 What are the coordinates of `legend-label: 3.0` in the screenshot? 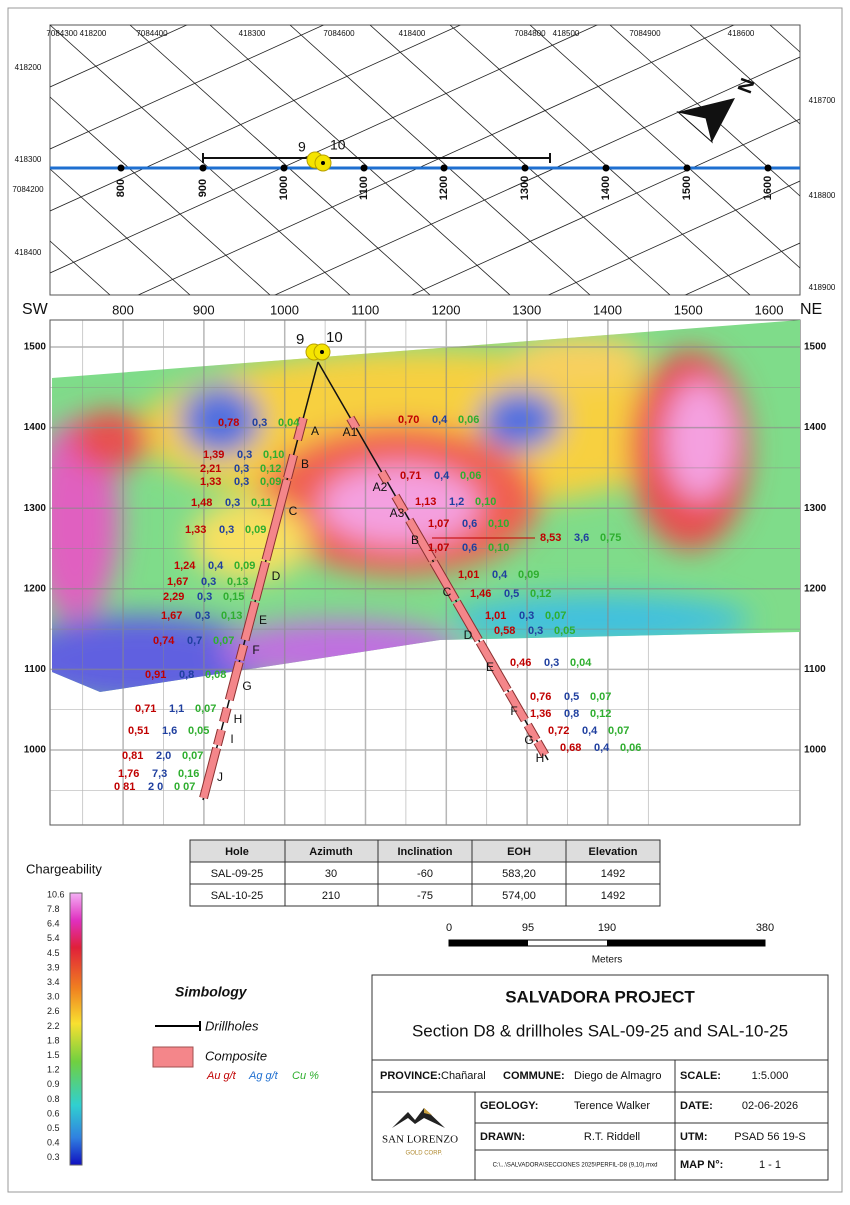 It's located at (53, 997).